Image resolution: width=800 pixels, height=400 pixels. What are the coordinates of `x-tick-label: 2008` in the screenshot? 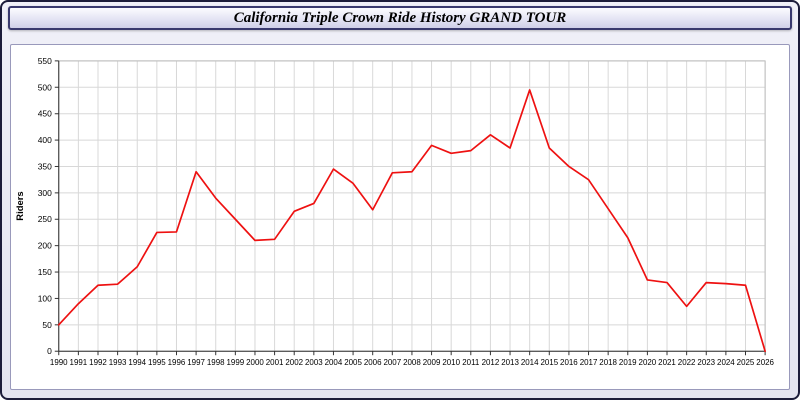 It's located at (412, 362).